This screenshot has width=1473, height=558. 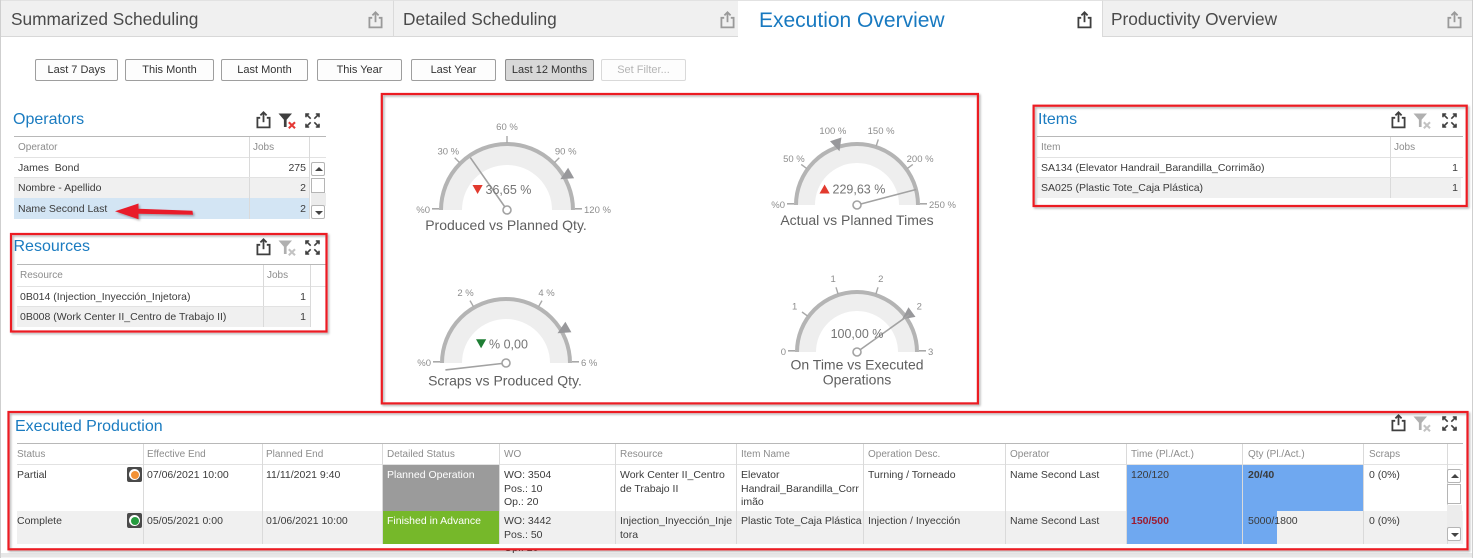 I want to click on svg-text: 3, so click(x=930, y=352).